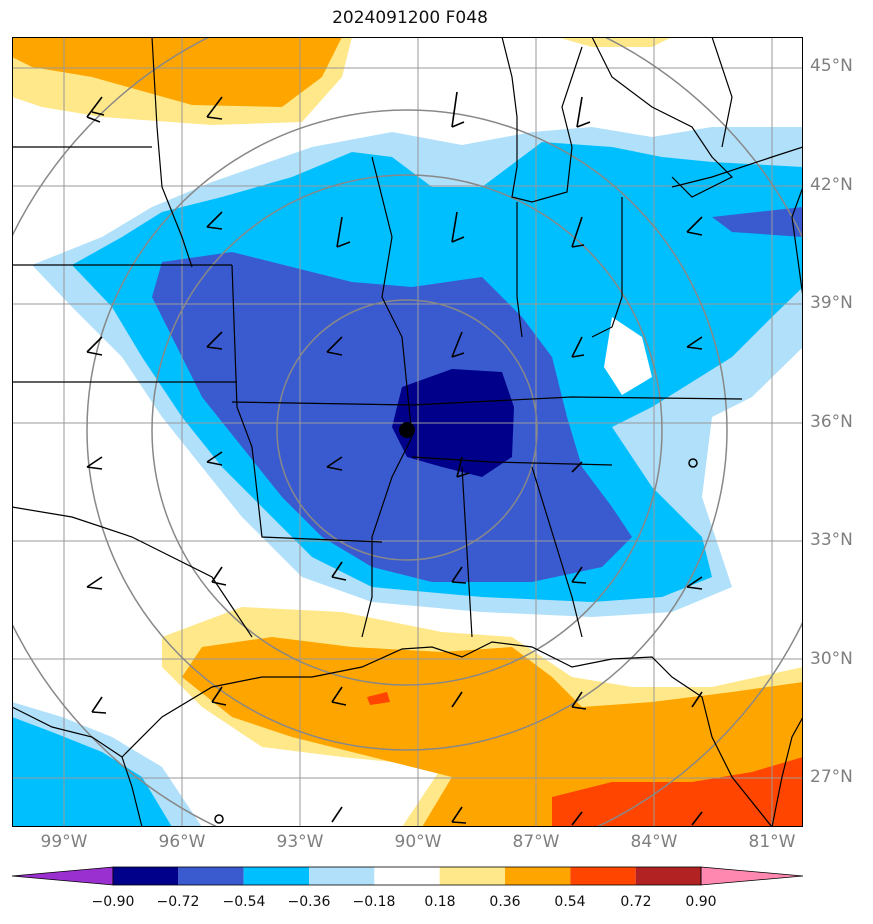 The image size is (873, 924). Describe the element at coordinates (831, 540) in the screenshot. I see `latitude-label-33n: 33°N` at that location.